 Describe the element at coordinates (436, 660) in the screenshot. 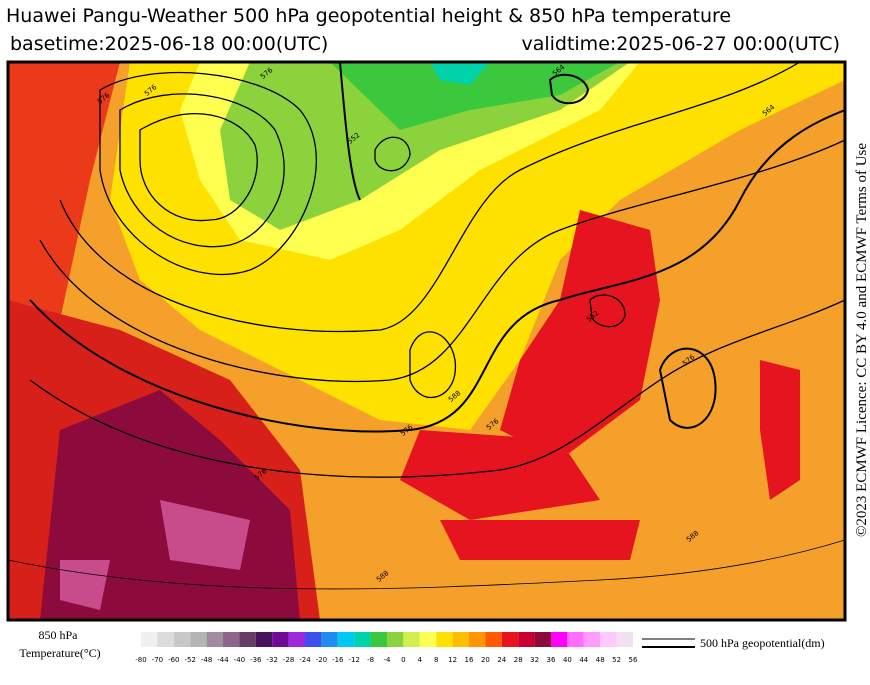

I see `colorbar-tick-label: 8` at that location.